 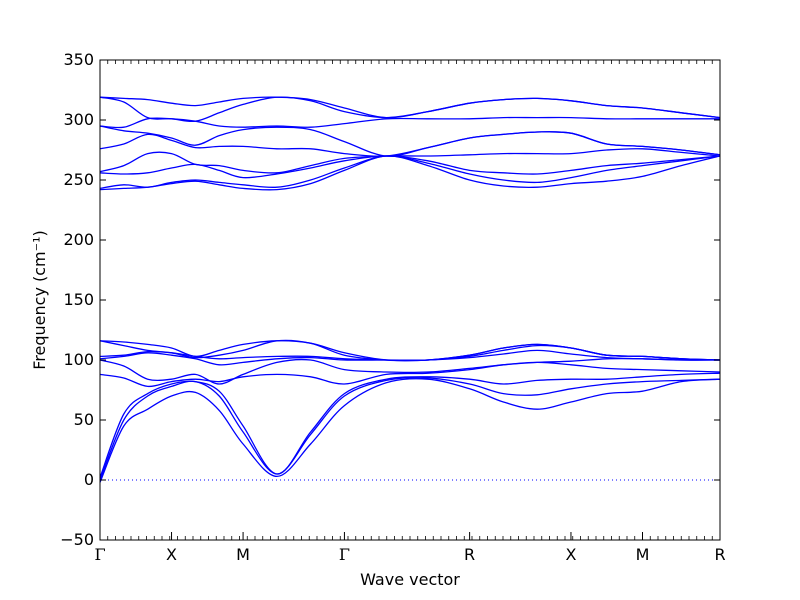 What do you see at coordinates (78, 299) in the screenshot?
I see `y-tick-label: 150` at bounding box center [78, 299].